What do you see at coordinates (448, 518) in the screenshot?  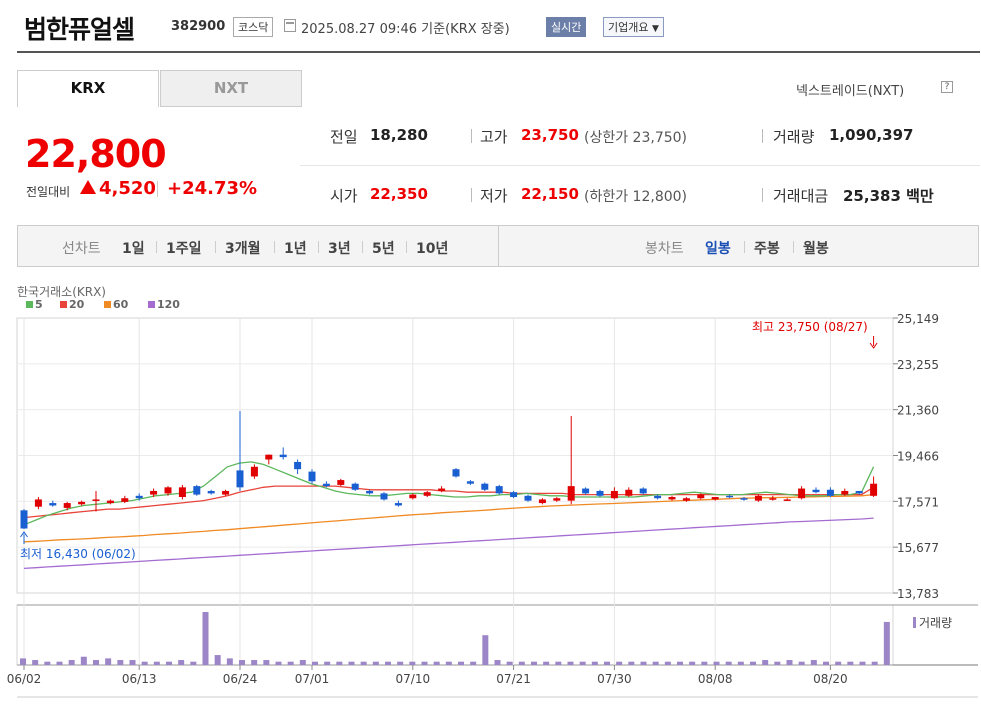 I see `ma60-line` at bounding box center [448, 518].